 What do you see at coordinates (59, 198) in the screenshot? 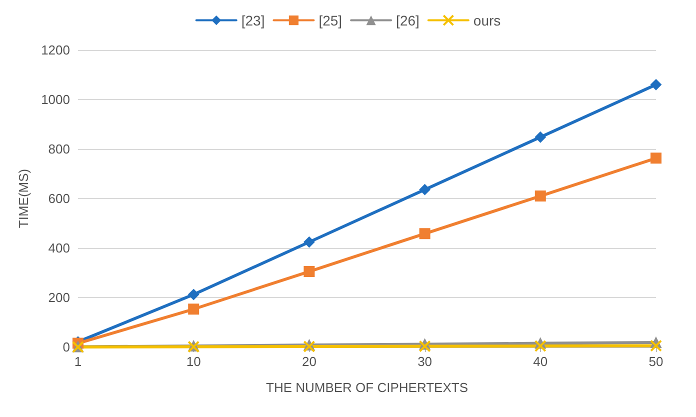
I see `y-tick-label: 600` at bounding box center [59, 198].